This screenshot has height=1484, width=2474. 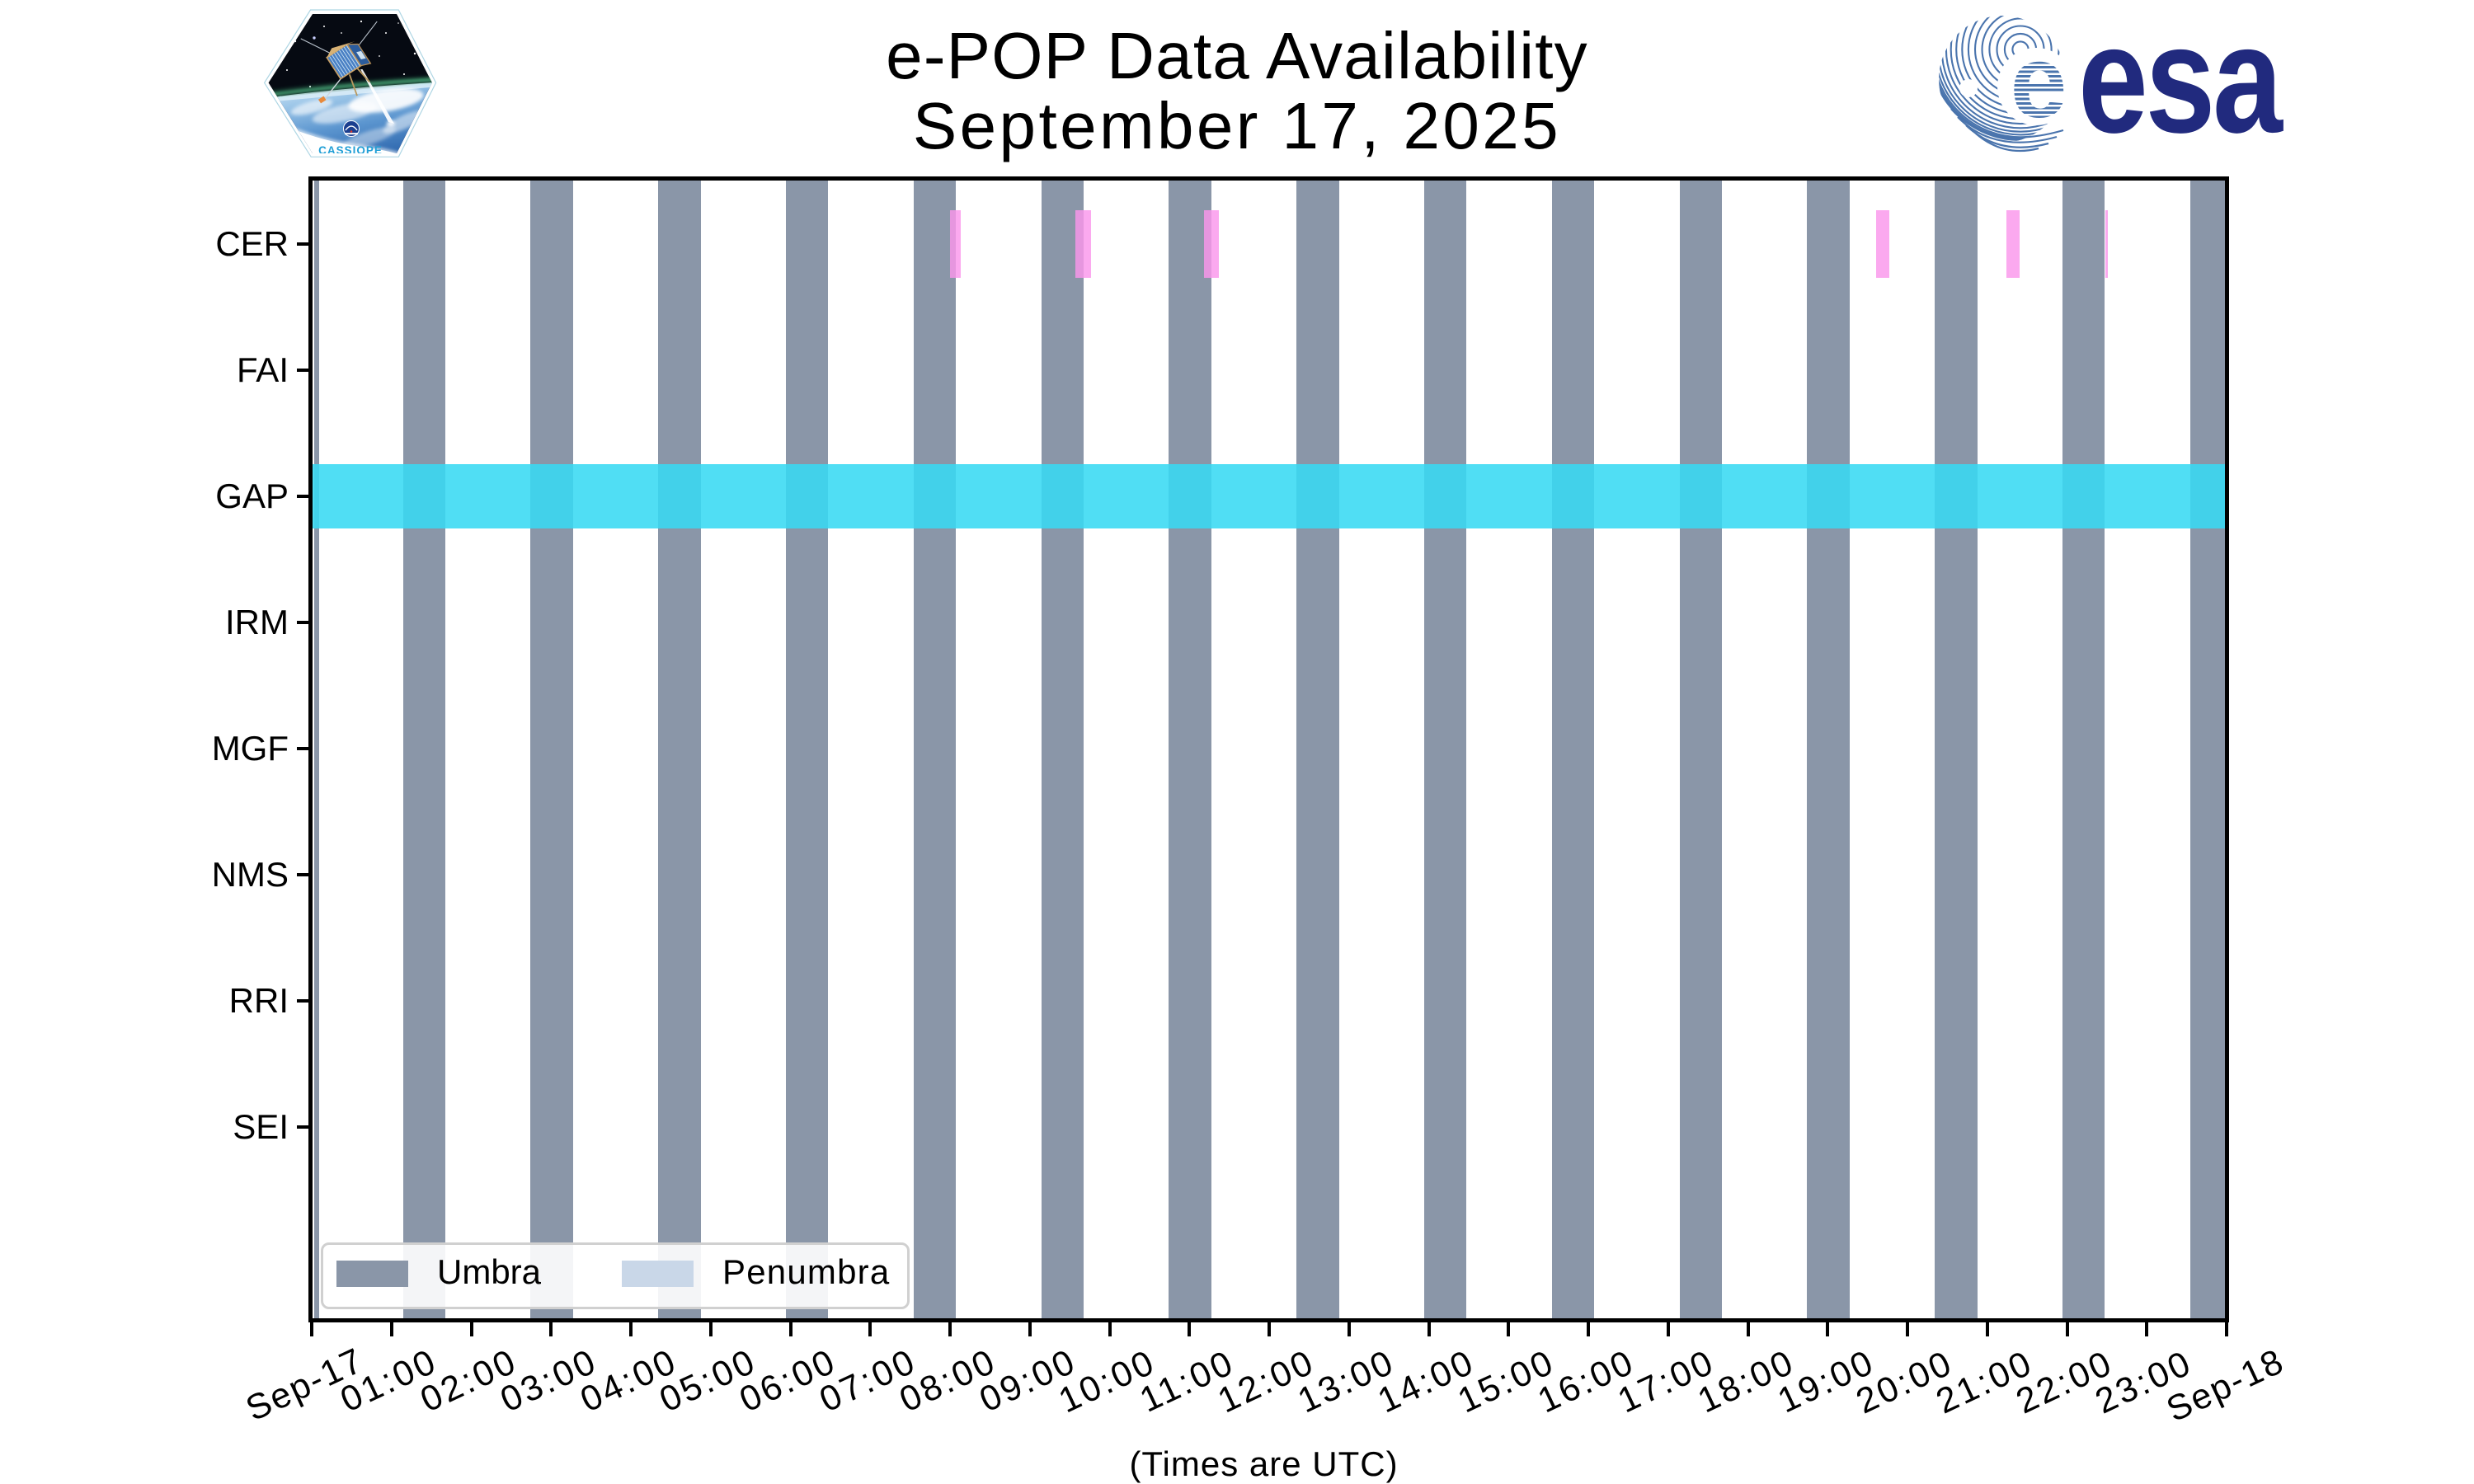 What do you see at coordinates (350, 150) in the screenshot?
I see `svg-text: CASSIOPE` at bounding box center [350, 150].